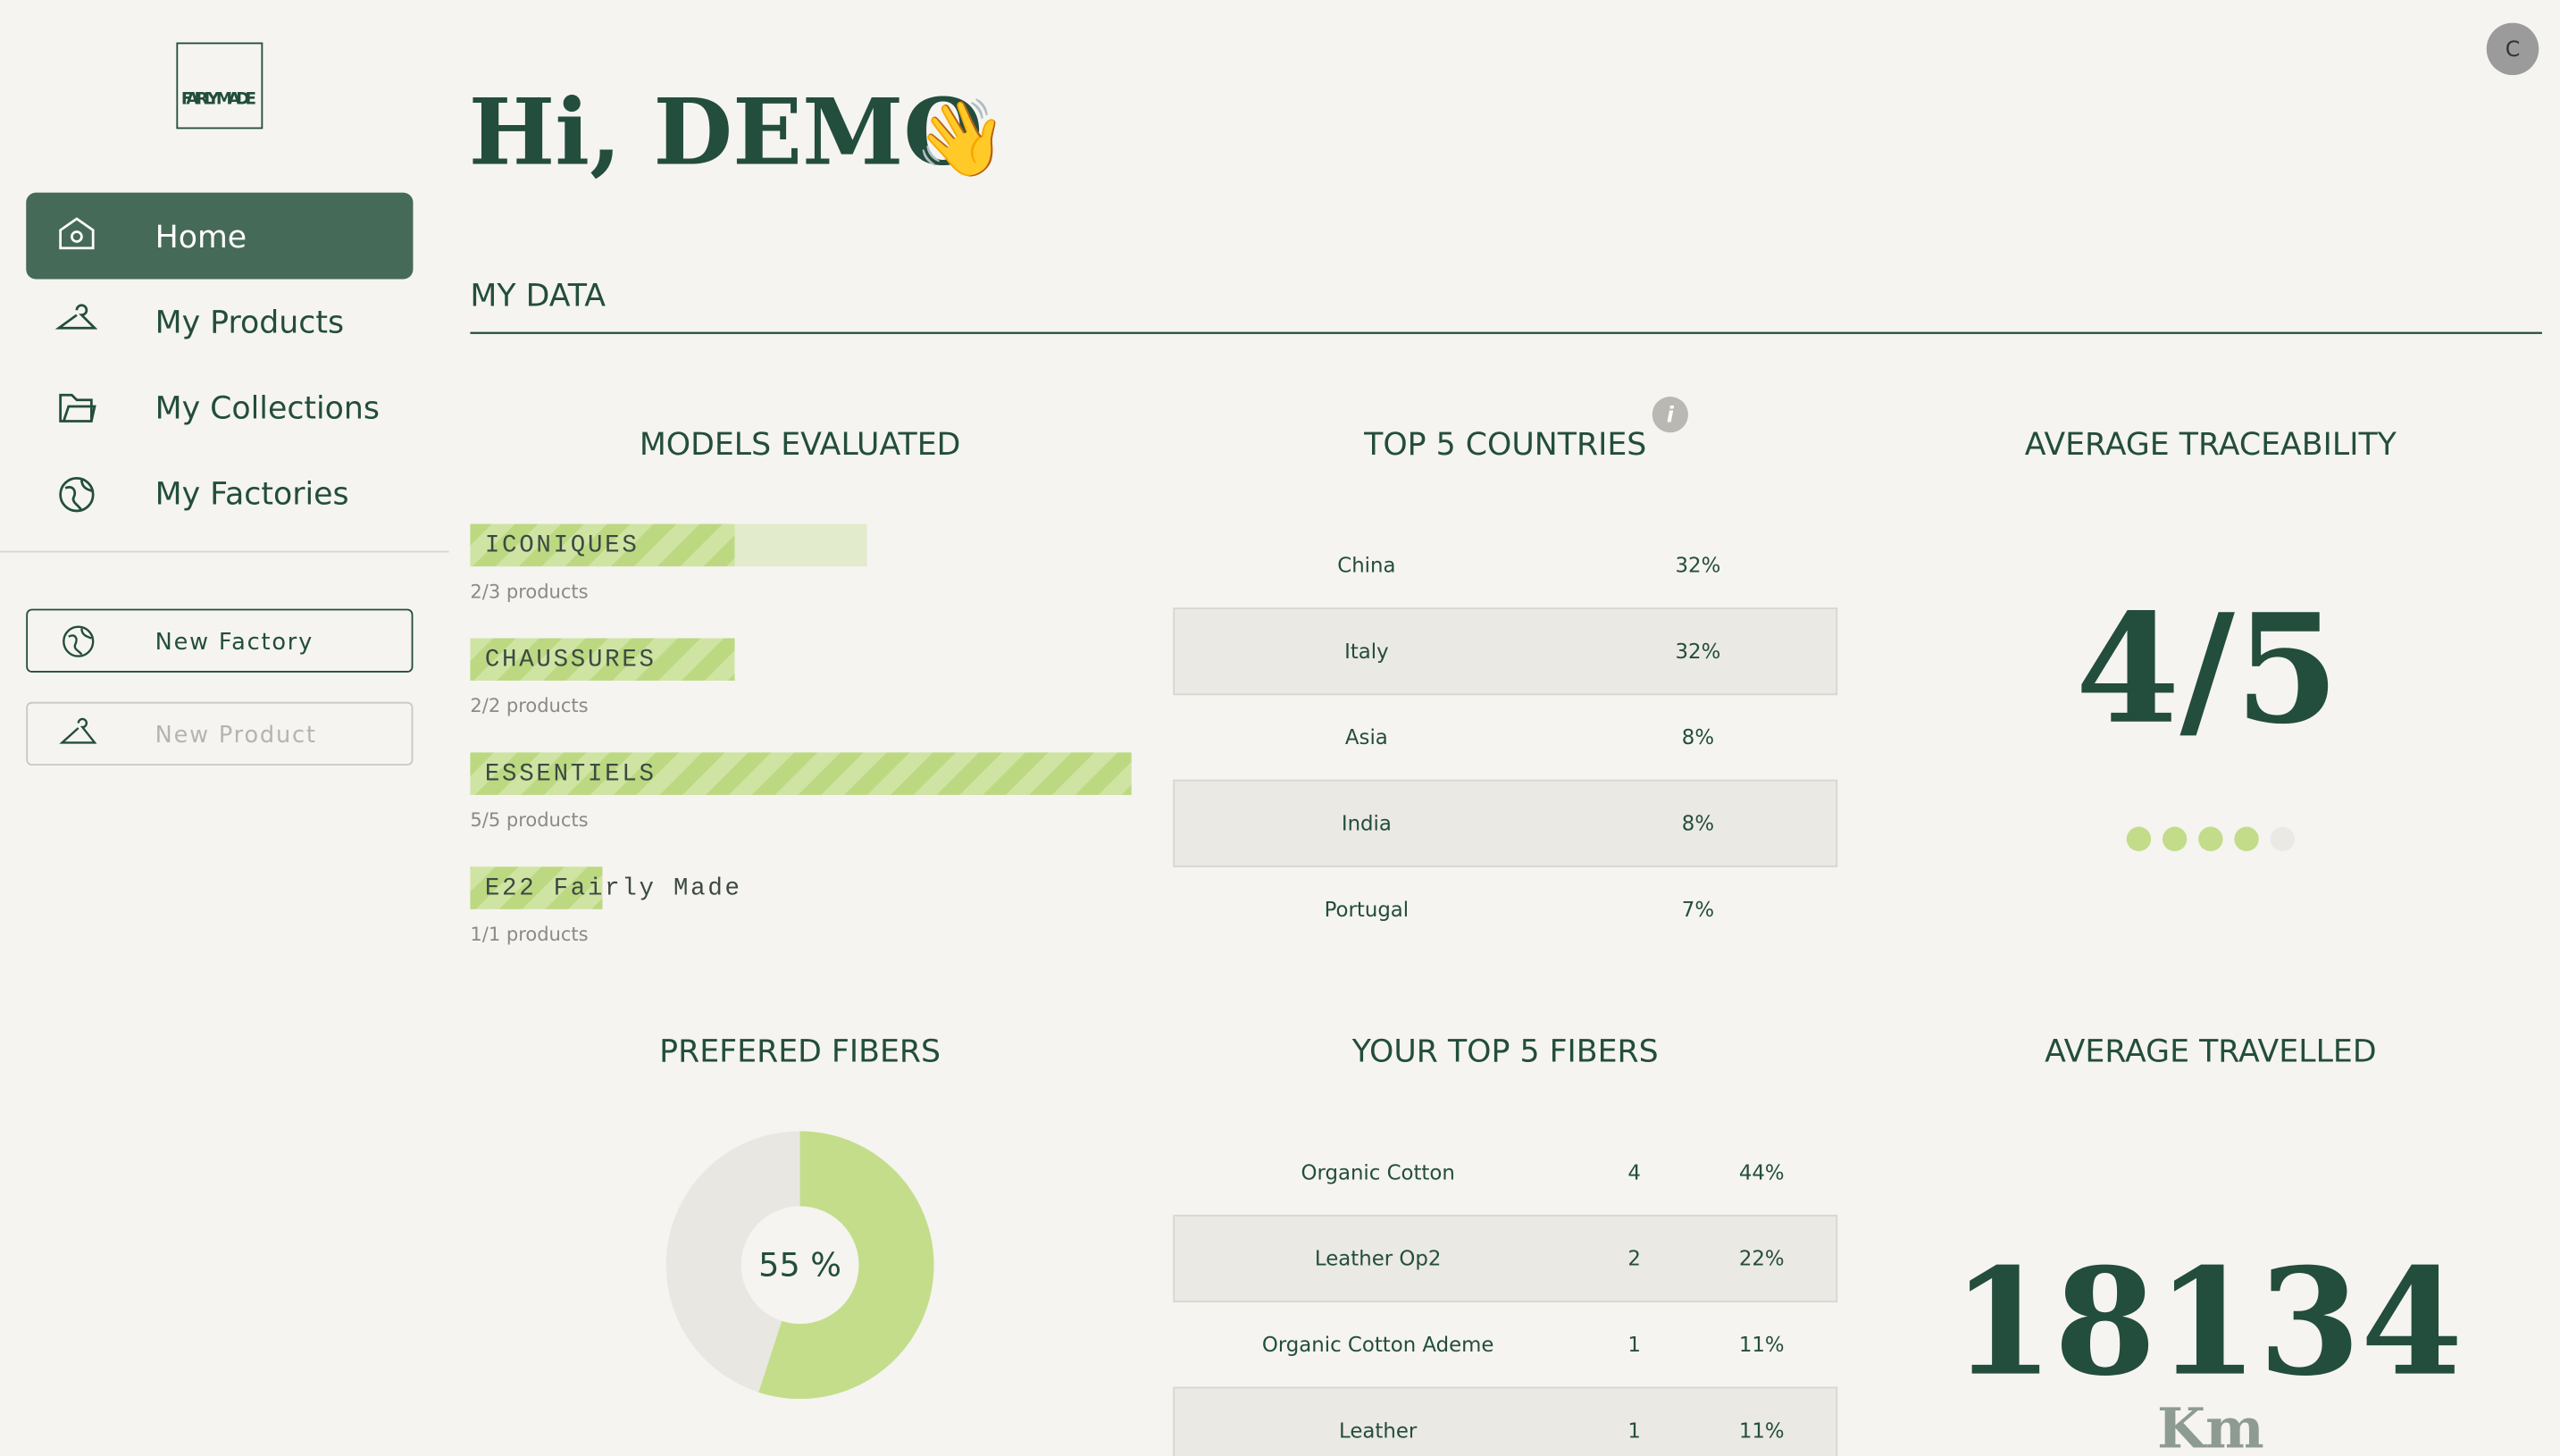  I want to click on model-count: 5/5 products, so click(529, 819).